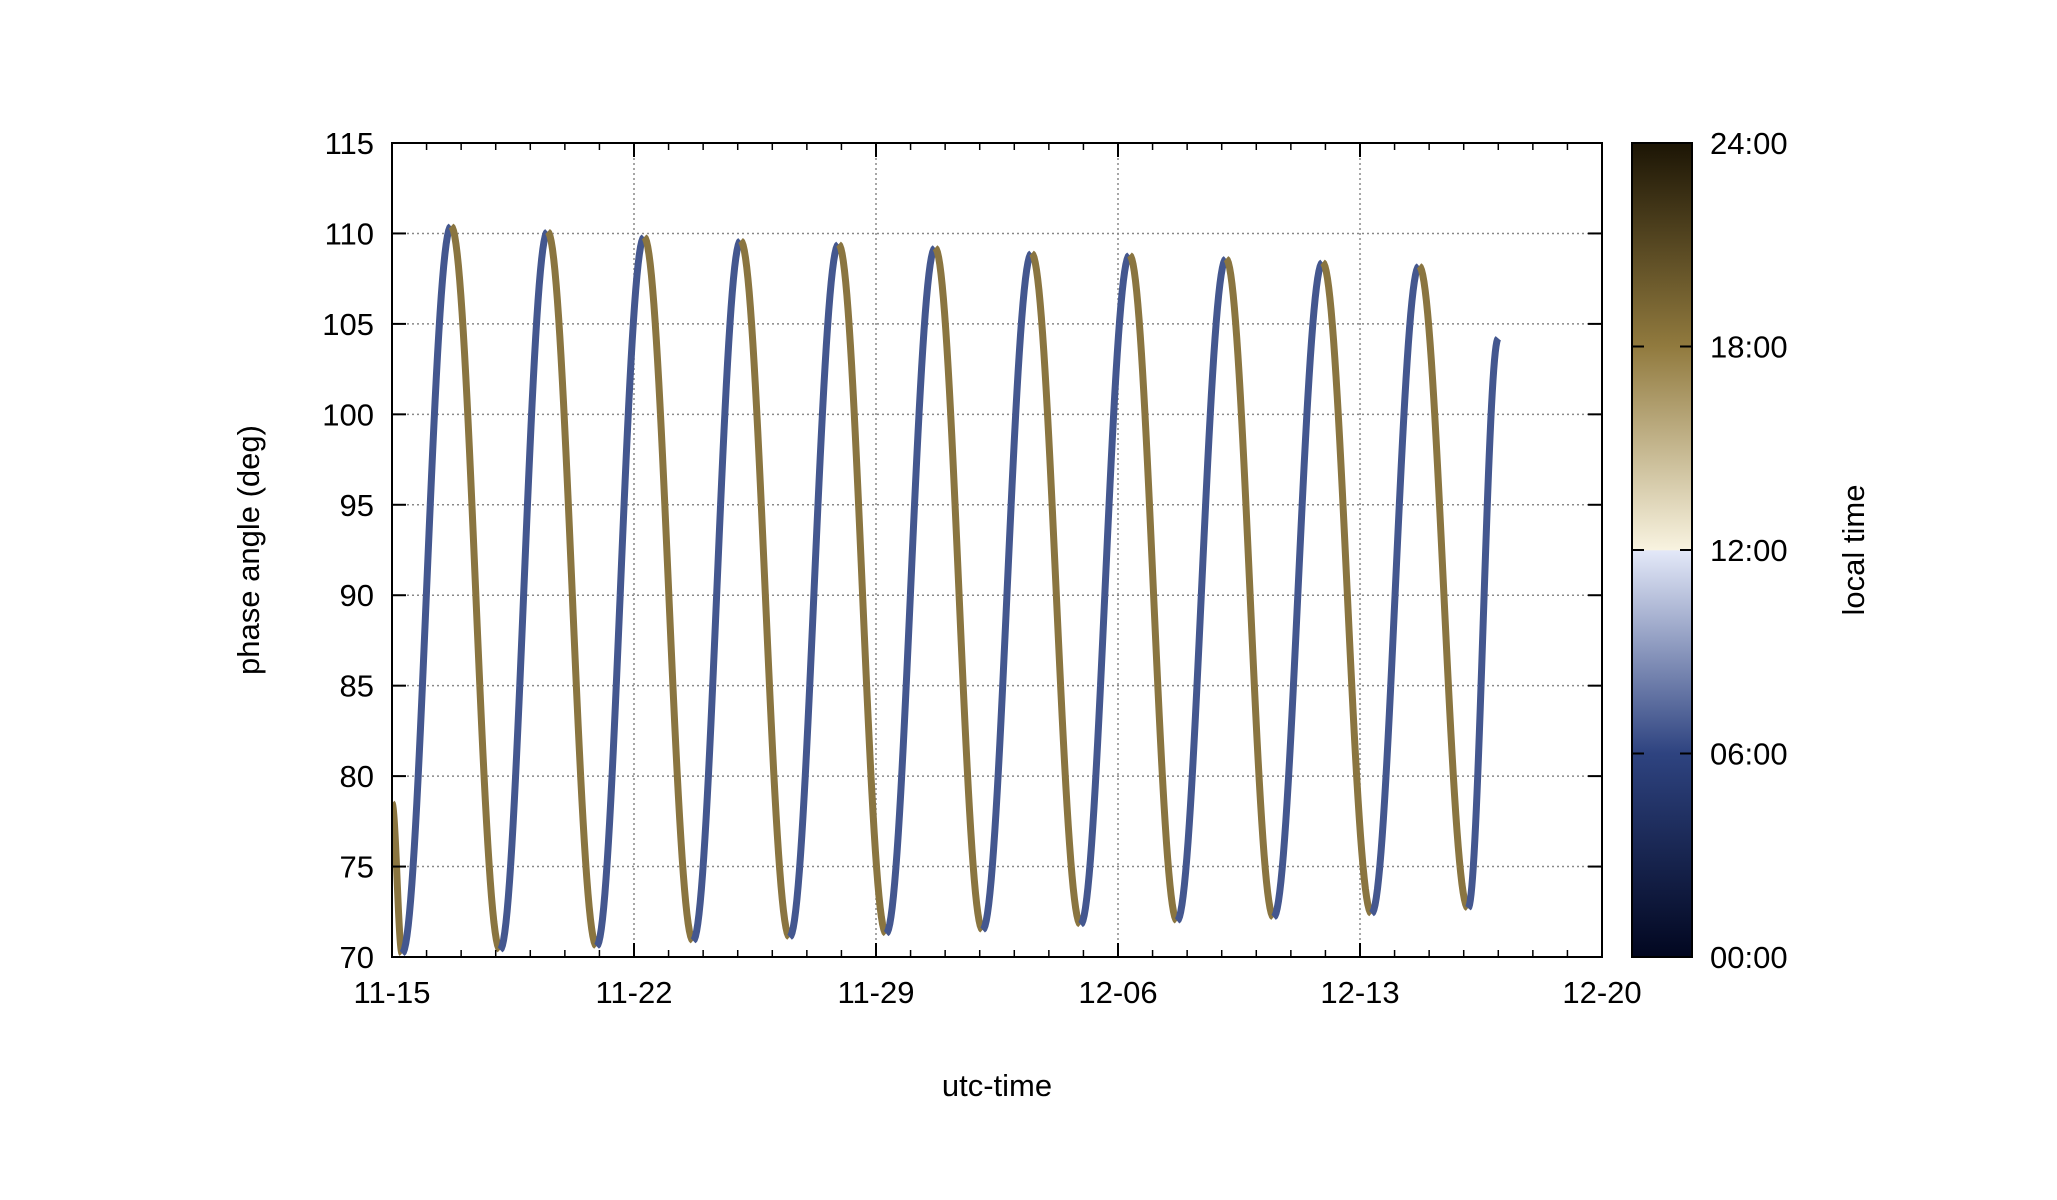 The width and height of the screenshot is (2057, 1200). What do you see at coordinates (349, 143) in the screenshot?
I see `y-tick-label: 115` at bounding box center [349, 143].